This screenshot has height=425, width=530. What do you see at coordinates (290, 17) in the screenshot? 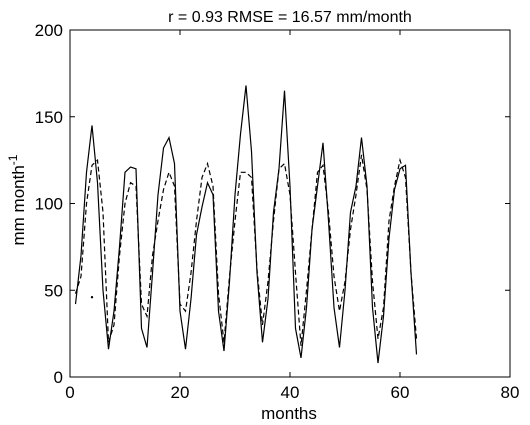
I see `chart-title: r = 0.93 RMSE = 16.57 mm/month` at bounding box center [290, 17].